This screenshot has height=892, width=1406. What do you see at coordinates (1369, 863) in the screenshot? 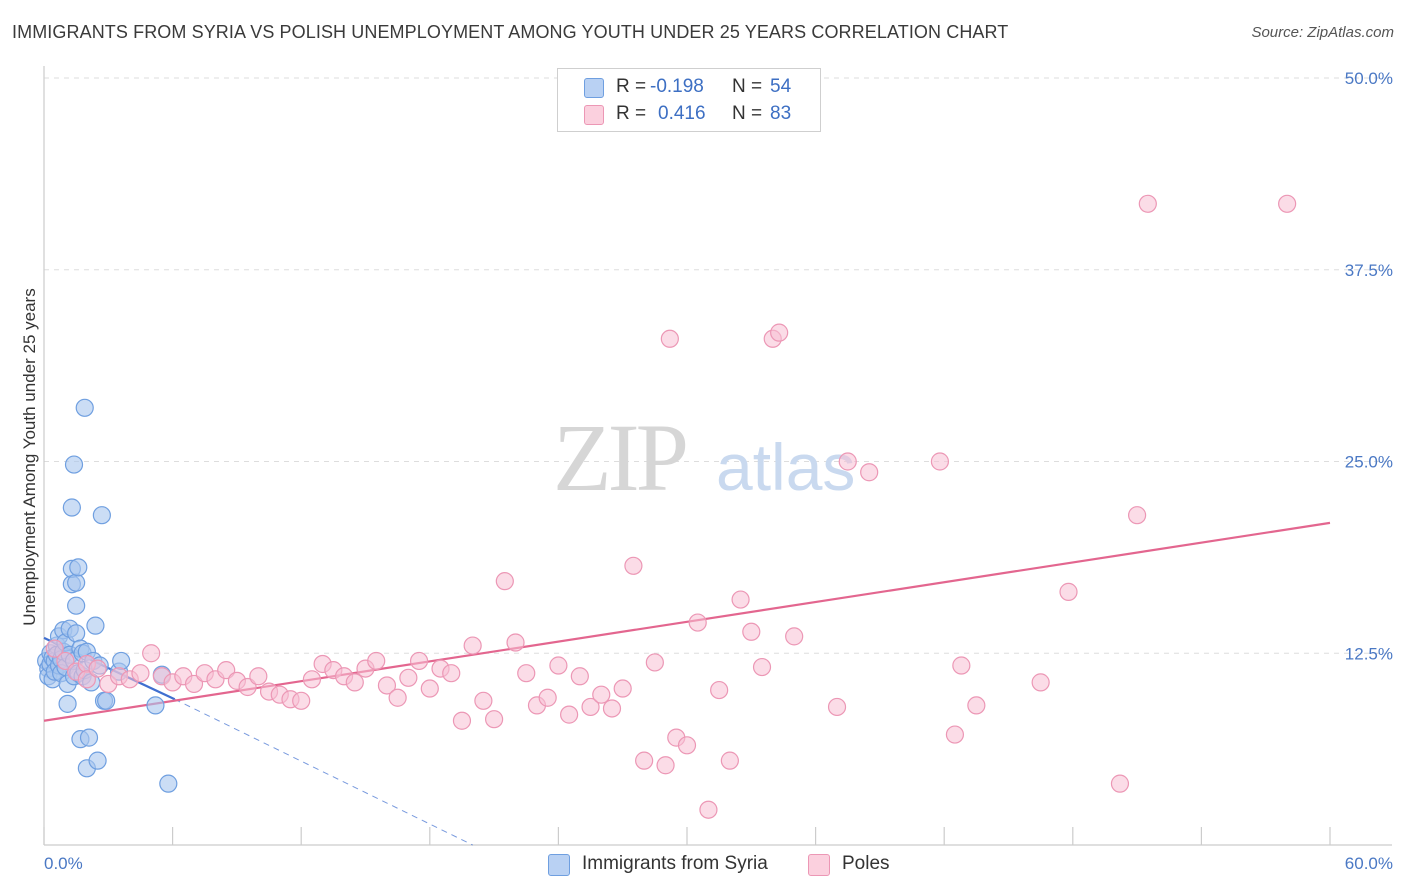
I see `x-tick-label: 60.0%` at bounding box center [1369, 863].